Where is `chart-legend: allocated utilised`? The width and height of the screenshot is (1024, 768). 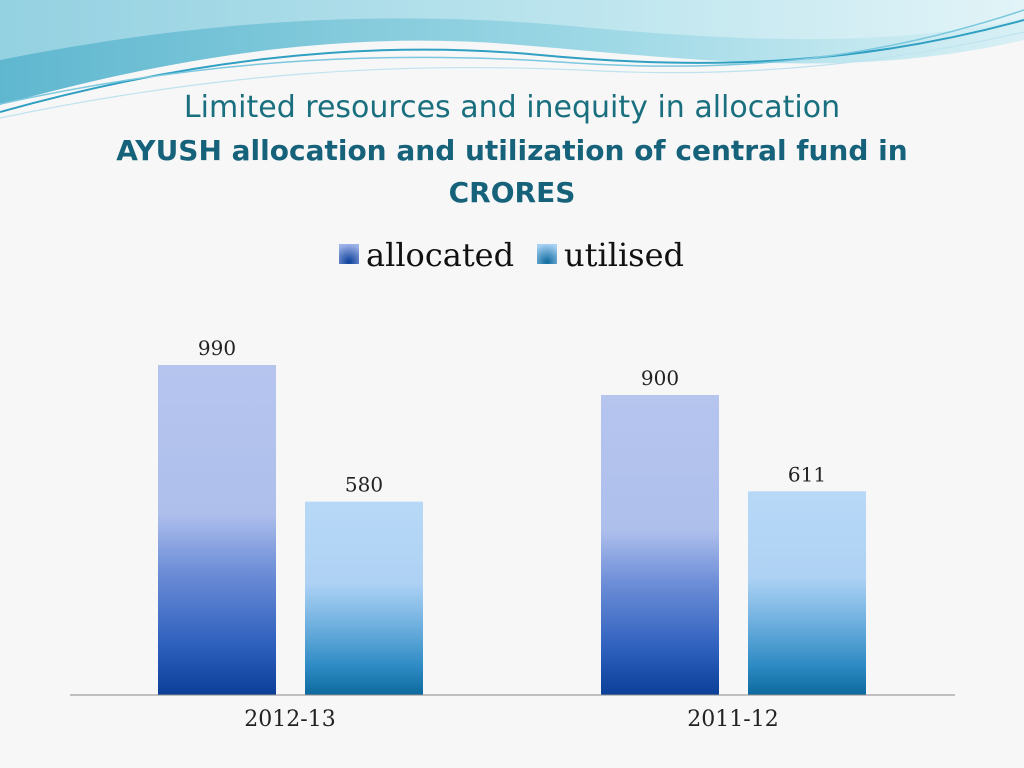
chart-legend: allocated utilised is located at coordinates (511, 255).